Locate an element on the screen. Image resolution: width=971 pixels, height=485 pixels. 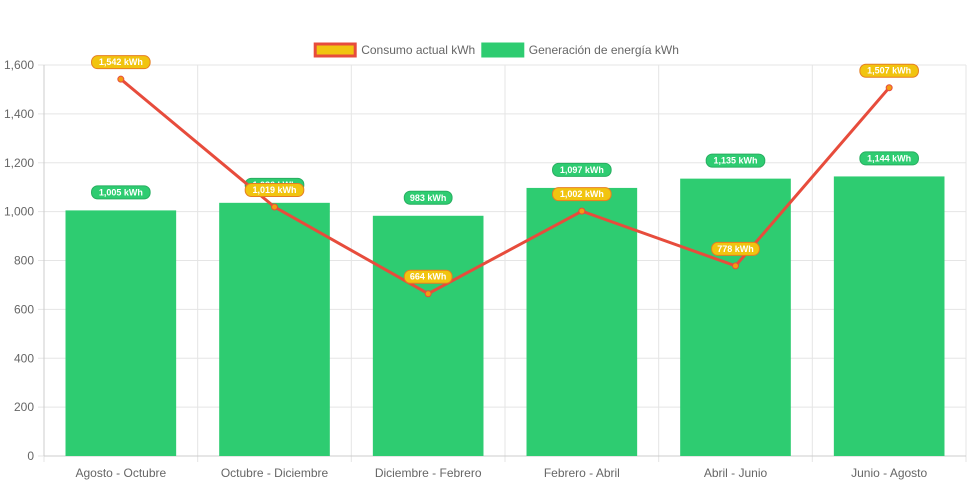
bar-data-label: 983 kWh is located at coordinates (428, 197).